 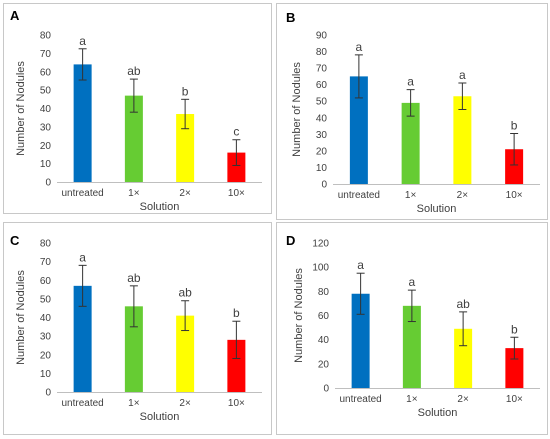 I want to click on y-tick-label: 100, so click(x=320, y=268).